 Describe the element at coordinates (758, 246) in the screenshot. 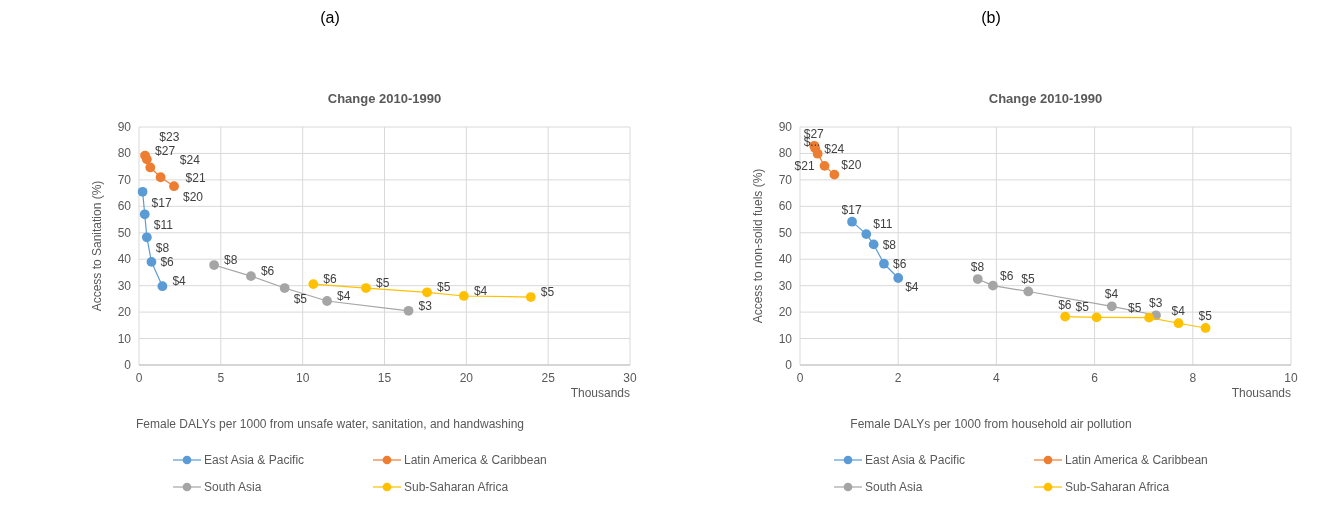

I see `y-axis-title: Access to non-solid fuels (%)` at that location.